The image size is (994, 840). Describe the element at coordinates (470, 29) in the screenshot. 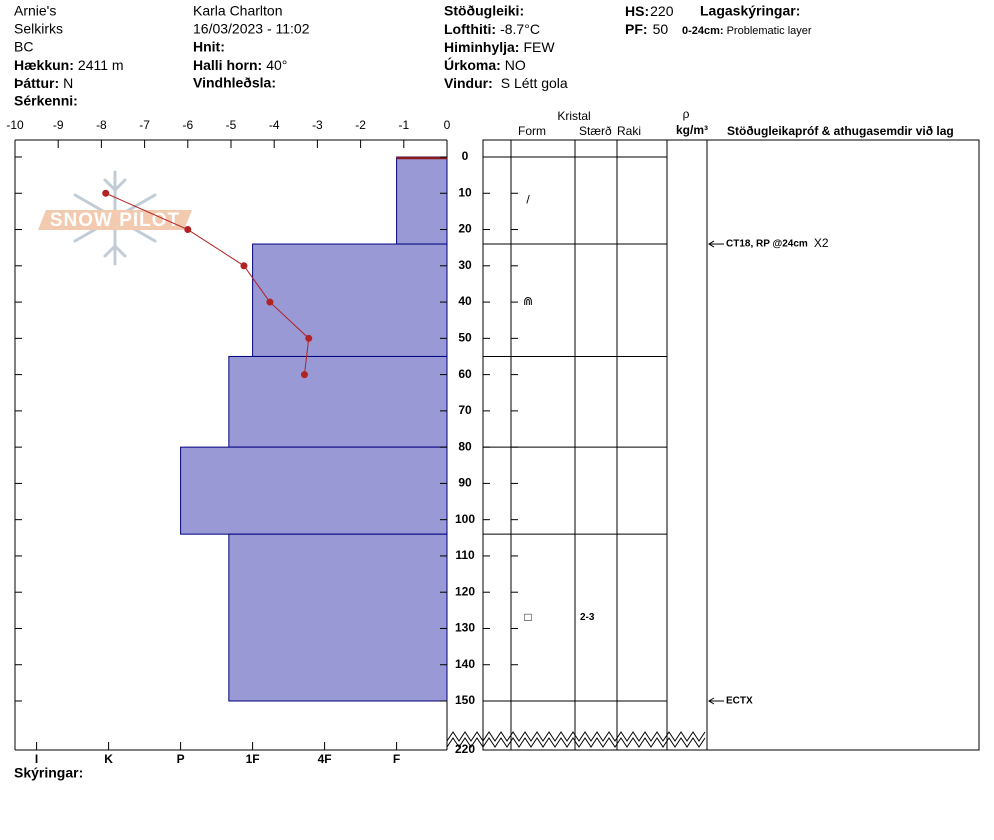

I see `label: Lofthiti:` at that location.